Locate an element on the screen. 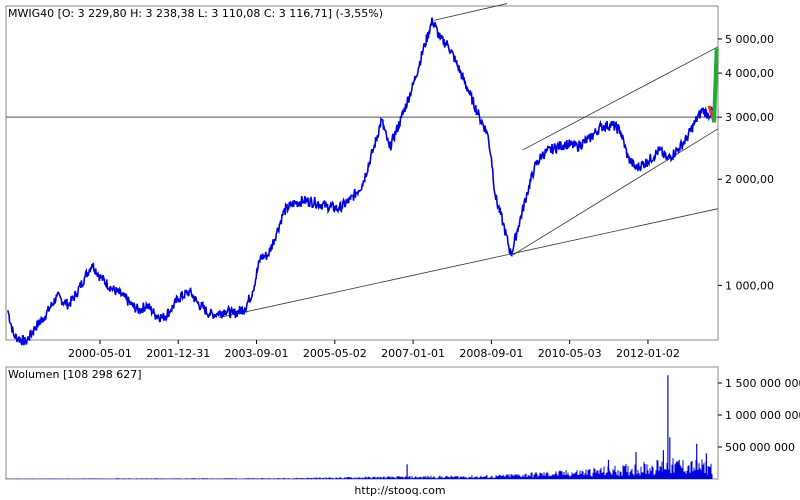 This screenshot has width=800, height=500. price-x-tick-label: 2003-09-01 is located at coordinates (257, 353).